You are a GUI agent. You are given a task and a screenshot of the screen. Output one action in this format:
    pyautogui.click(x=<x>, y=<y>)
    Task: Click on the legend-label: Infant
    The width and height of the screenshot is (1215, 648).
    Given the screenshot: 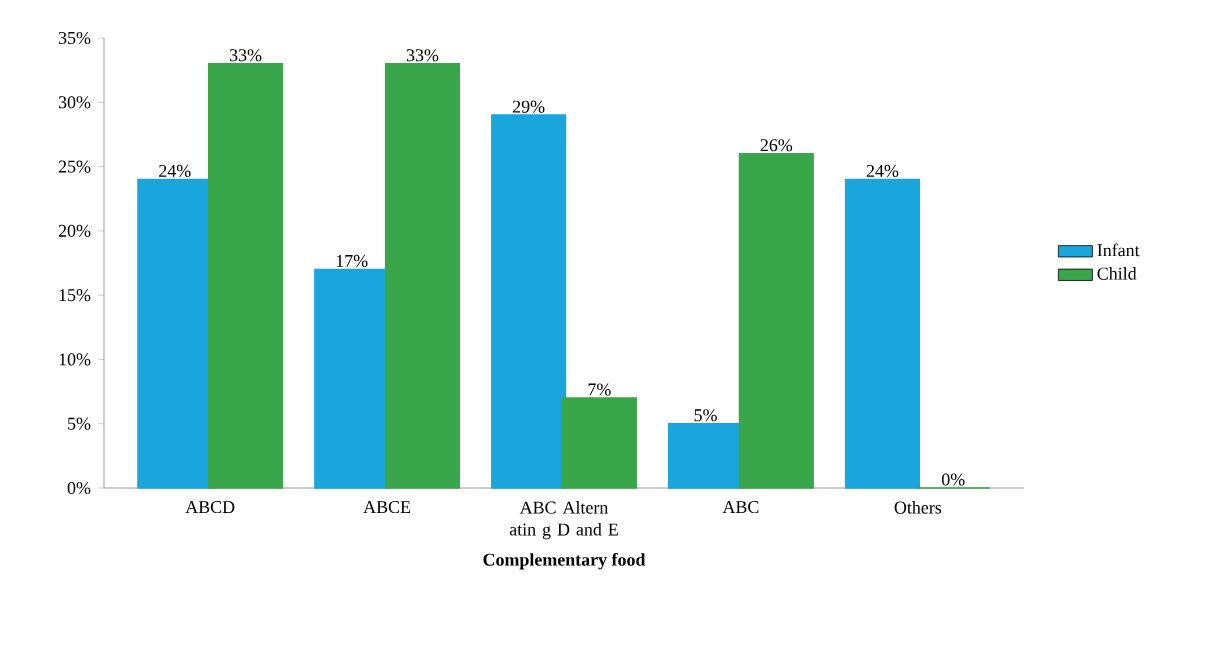 What is the action you would take?
    pyautogui.click(x=1118, y=250)
    